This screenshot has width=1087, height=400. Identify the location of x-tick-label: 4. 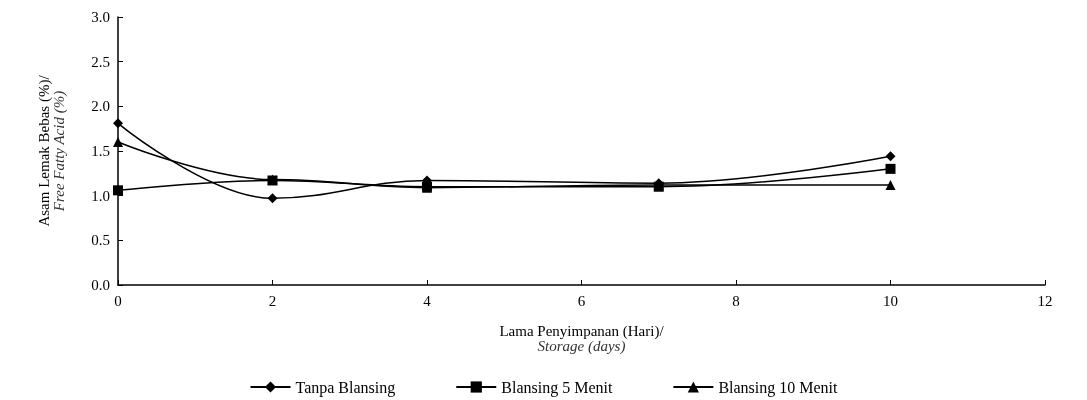
(427, 300).